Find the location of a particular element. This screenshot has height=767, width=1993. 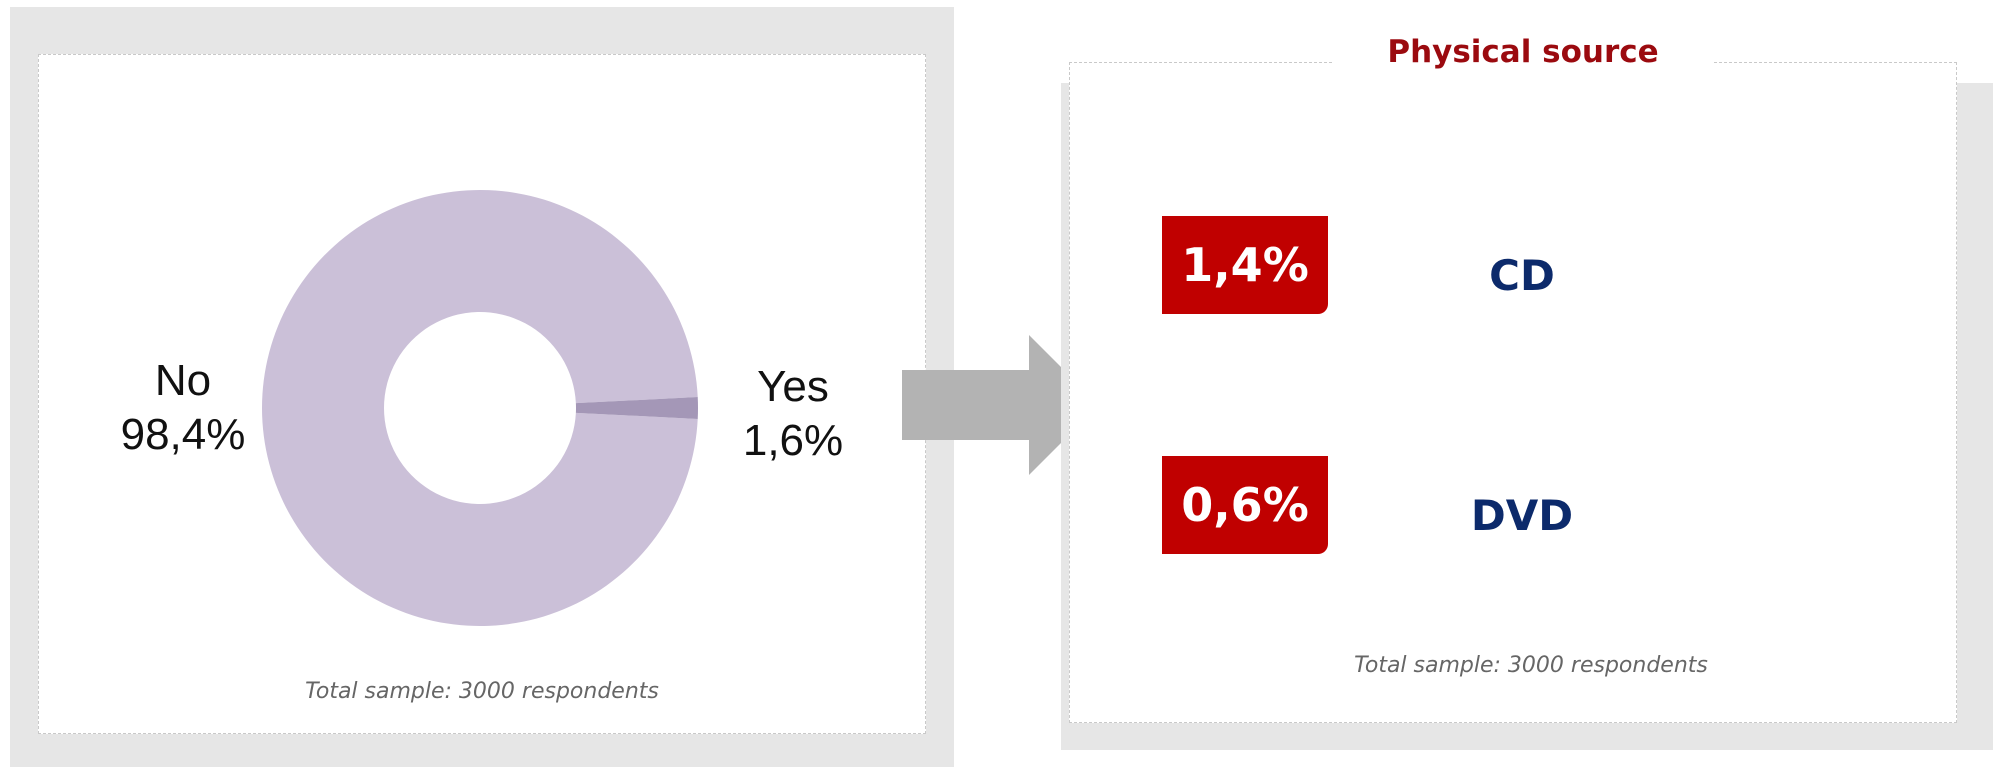

cd-label: CD is located at coordinates (1522, 275).